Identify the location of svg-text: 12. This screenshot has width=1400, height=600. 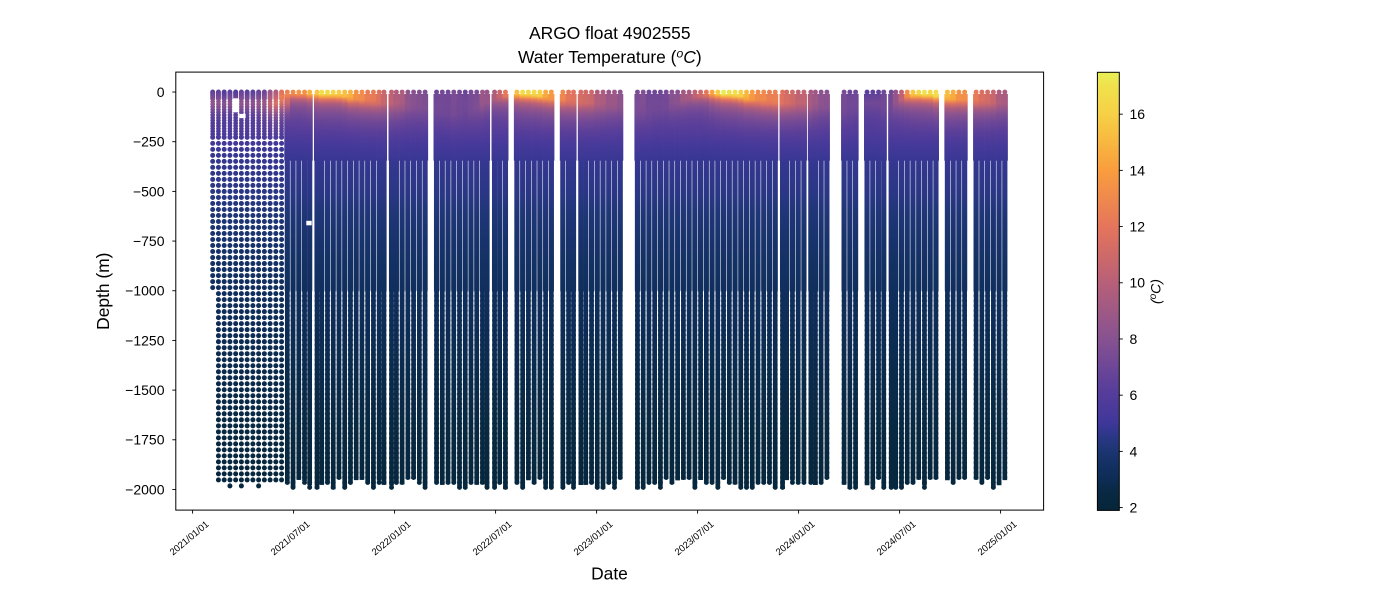
(1138, 226).